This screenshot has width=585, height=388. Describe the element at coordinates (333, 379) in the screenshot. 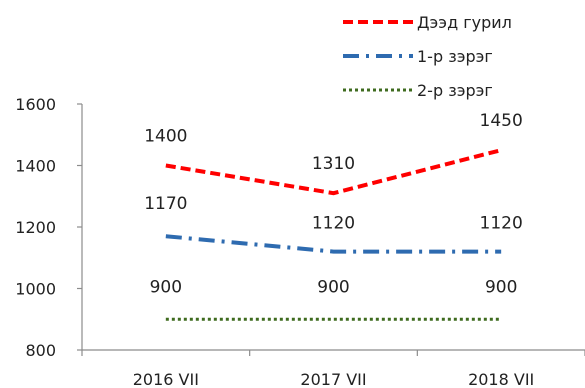

I see `x-tick-label: 2017 VII` at that location.